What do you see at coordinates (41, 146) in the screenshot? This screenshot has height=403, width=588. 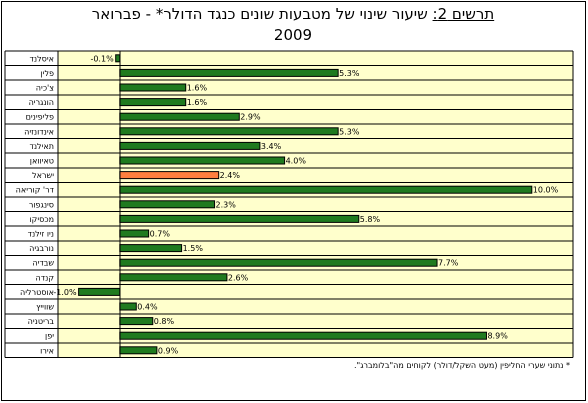 I see `category-label: תאילנד` at bounding box center [41, 146].